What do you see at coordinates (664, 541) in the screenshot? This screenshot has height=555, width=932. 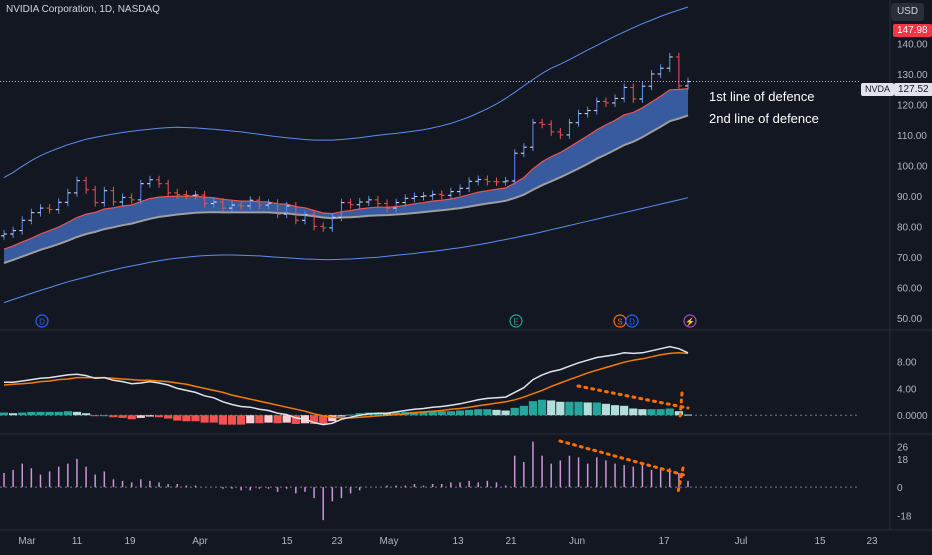 I see `time-axis-tick: 17` at bounding box center [664, 541].